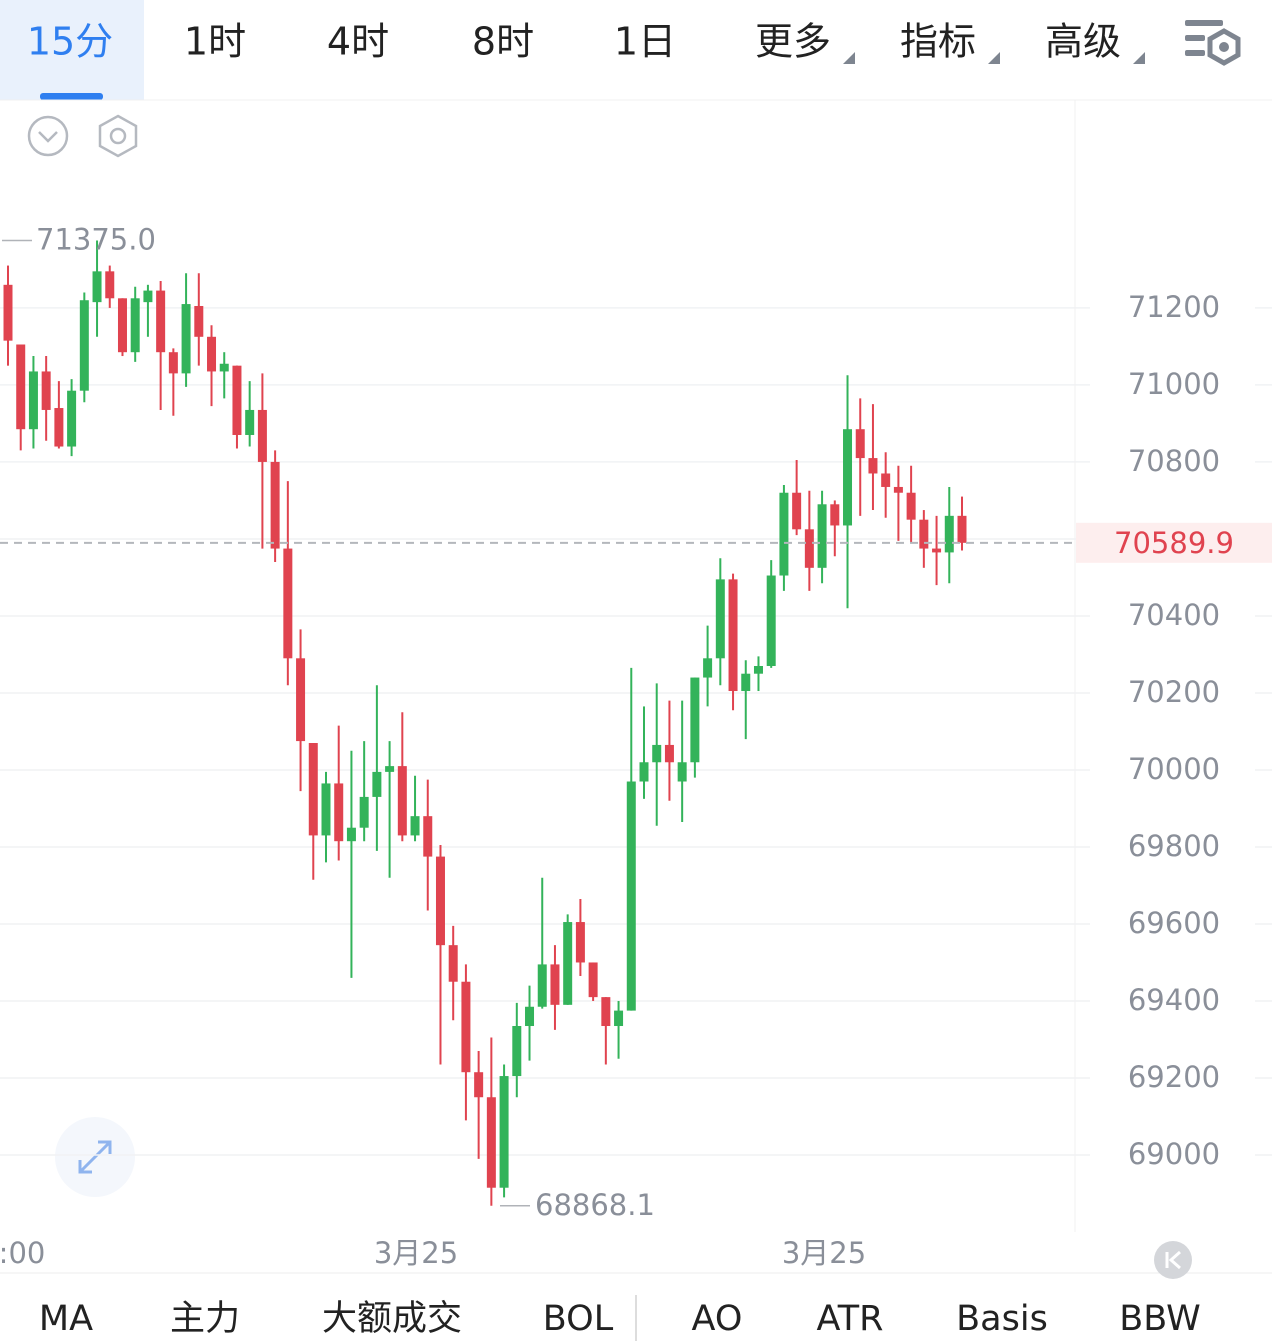 The image size is (1272, 1341). Describe the element at coordinates (95, 1157) in the screenshot. I see `fullscreen-arrows` at that location.